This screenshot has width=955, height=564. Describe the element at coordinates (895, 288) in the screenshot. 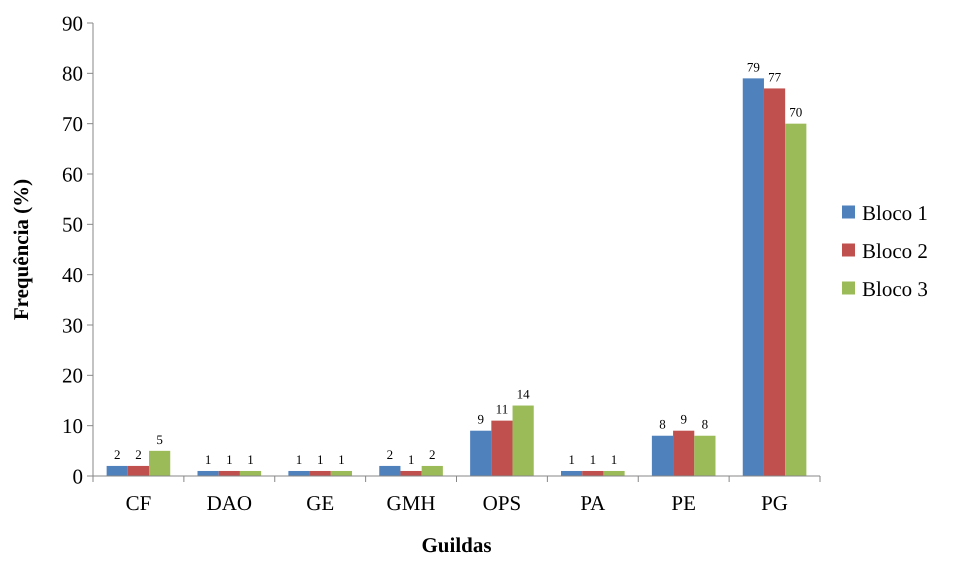

I see `legend-label: Bloco 3` at that location.